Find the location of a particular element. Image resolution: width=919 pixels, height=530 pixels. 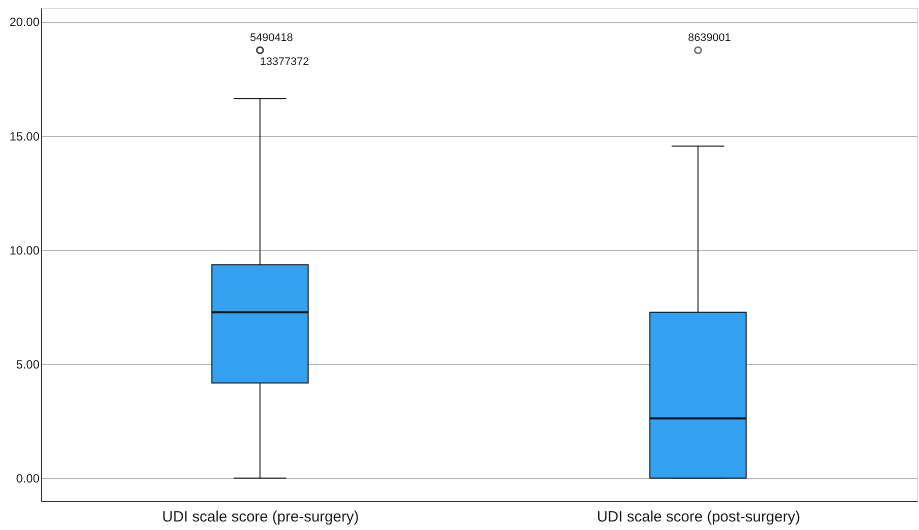

y-tick-label: 15.00 is located at coordinates (24, 136).